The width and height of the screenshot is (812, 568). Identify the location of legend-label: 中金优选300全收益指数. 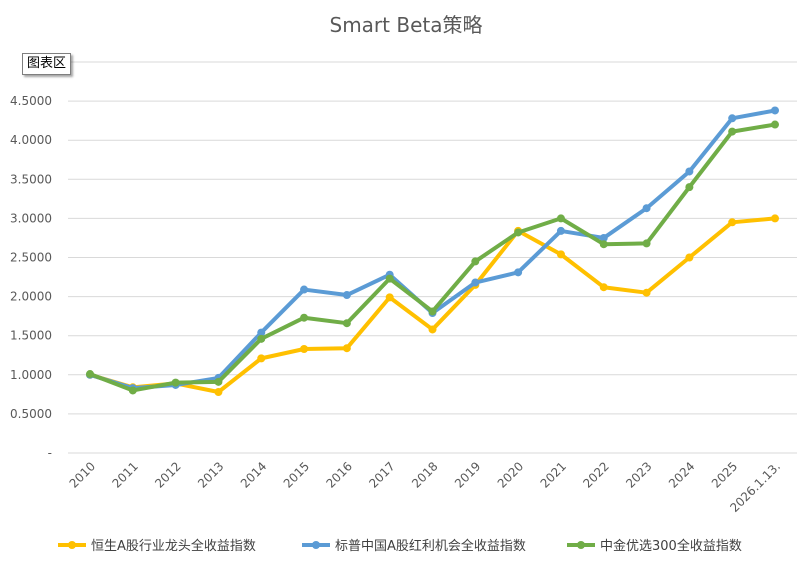
(671, 546).